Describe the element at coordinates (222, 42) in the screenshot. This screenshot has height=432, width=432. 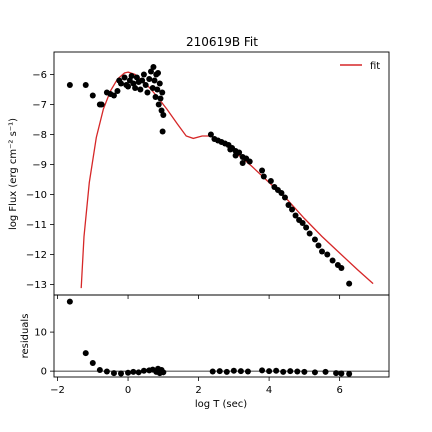
I see `chart-title: 210619B Fit` at that location.